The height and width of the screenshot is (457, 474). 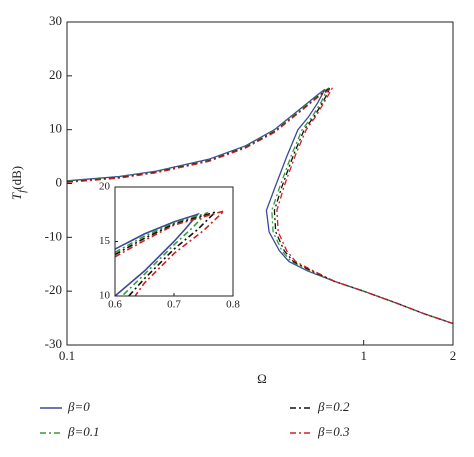 I want to click on x-axis-label: Ω, so click(x=262, y=378).